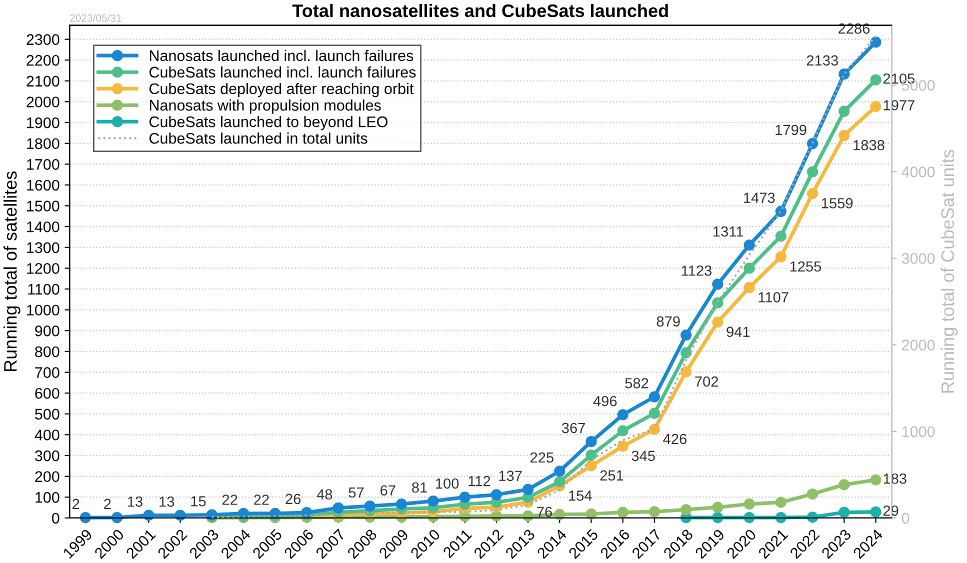 The width and height of the screenshot is (967, 563). I want to click on data-label: 1107, so click(773, 297).